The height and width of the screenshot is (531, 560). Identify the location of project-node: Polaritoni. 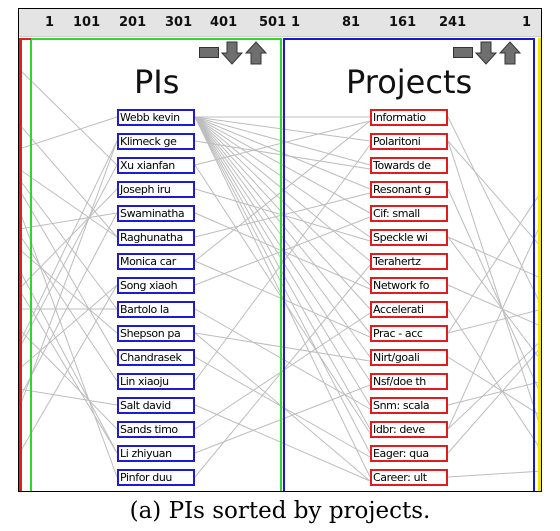
(409, 141).